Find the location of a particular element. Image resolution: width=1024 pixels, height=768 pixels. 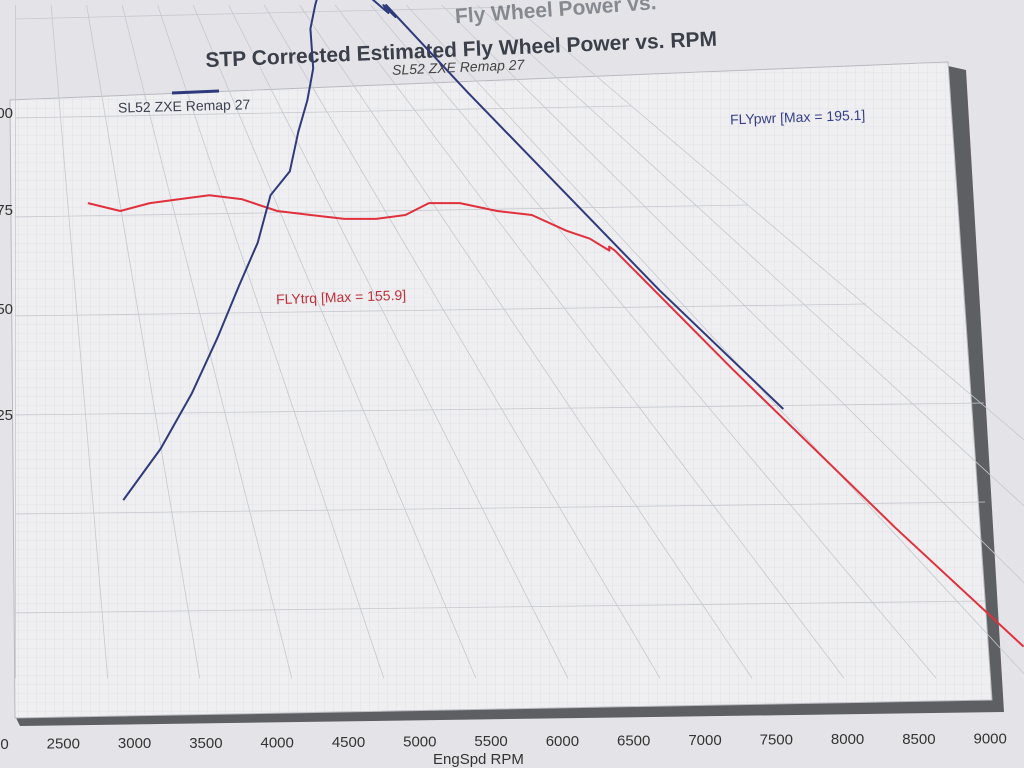

x-tick-label: 4500 is located at coordinates (348, 742).